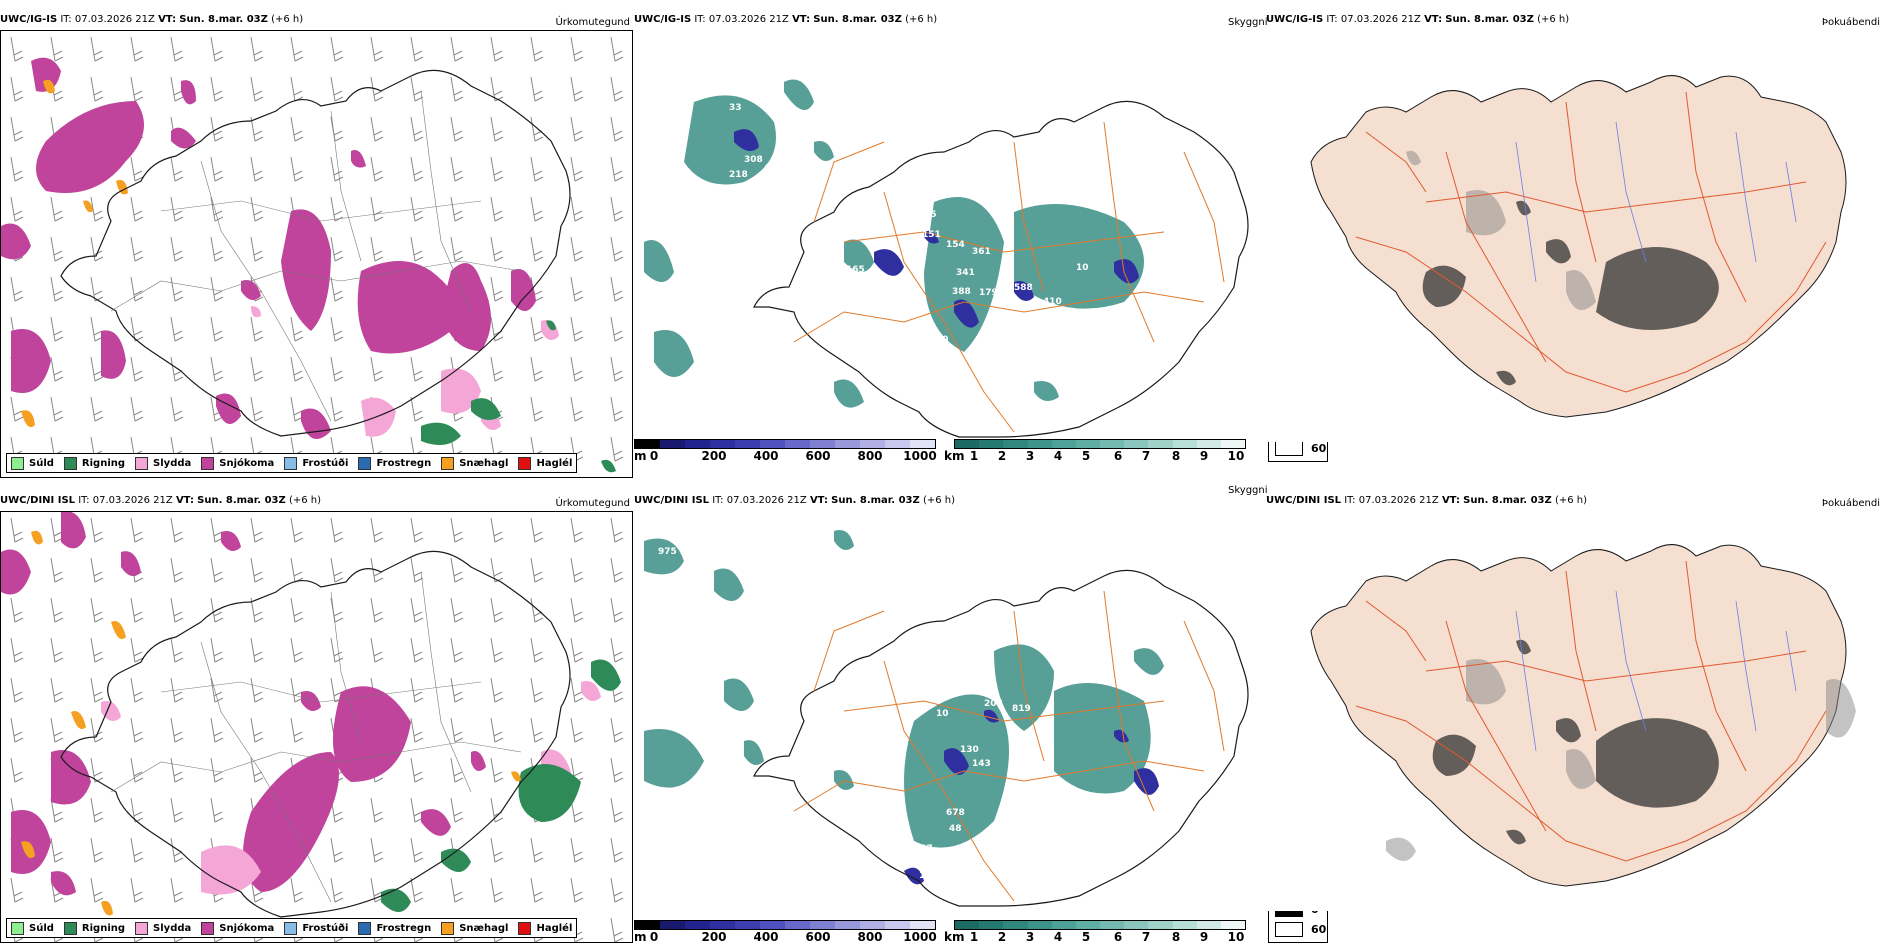  I want to click on ceiling-value-label: 47, so click(938, 390).